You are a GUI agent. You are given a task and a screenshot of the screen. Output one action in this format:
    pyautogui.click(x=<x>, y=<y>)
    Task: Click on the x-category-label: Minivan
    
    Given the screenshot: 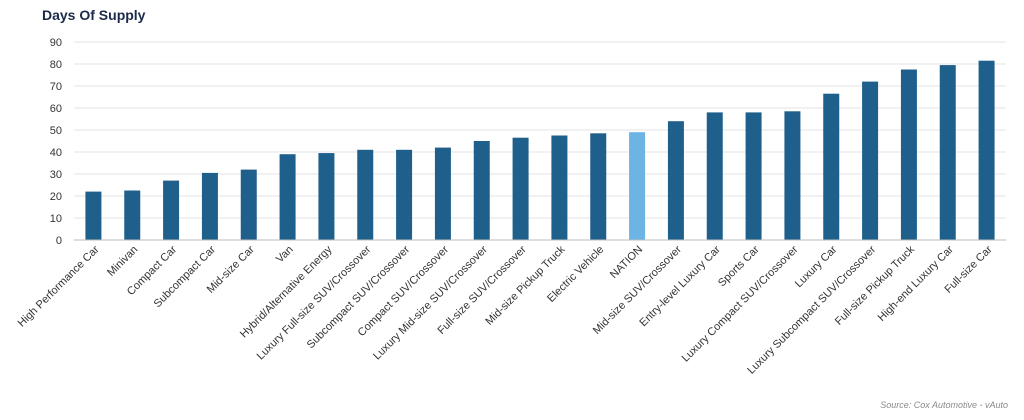 What is the action you would take?
    pyautogui.click(x=122, y=261)
    